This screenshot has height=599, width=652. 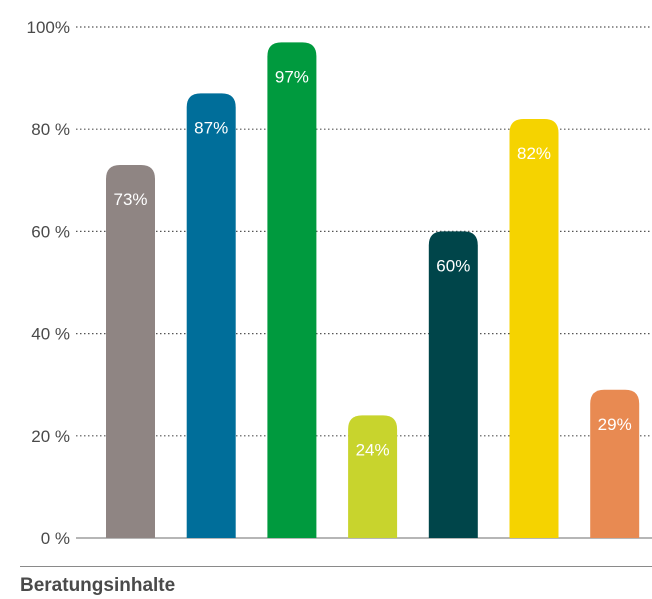 I want to click on y-tick-label: 0 %, so click(x=55, y=538).